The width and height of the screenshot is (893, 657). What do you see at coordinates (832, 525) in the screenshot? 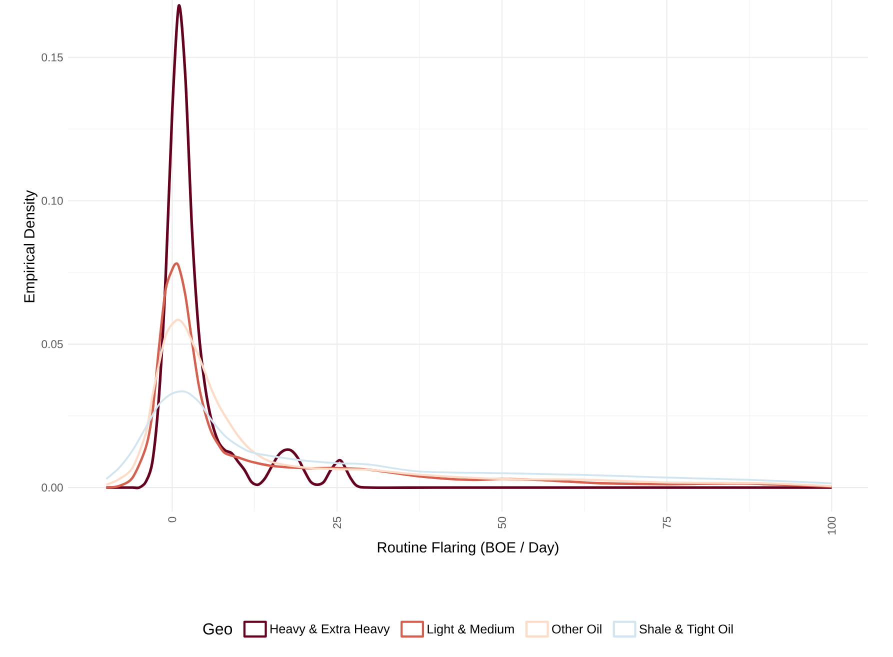
I see `x-tick-label: 100` at bounding box center [832, 525].